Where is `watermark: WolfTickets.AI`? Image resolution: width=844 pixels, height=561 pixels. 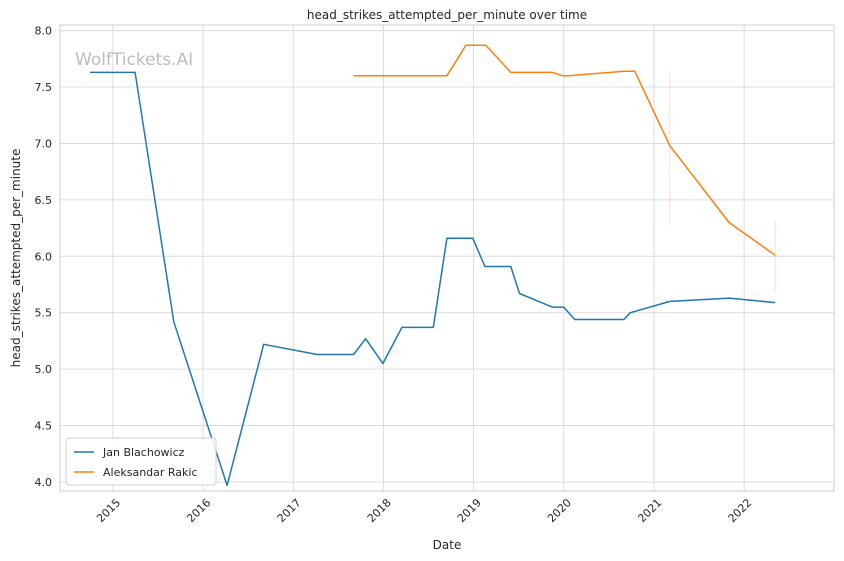
watermark: WolfTickets.AI is located at coordinates (134, 60).